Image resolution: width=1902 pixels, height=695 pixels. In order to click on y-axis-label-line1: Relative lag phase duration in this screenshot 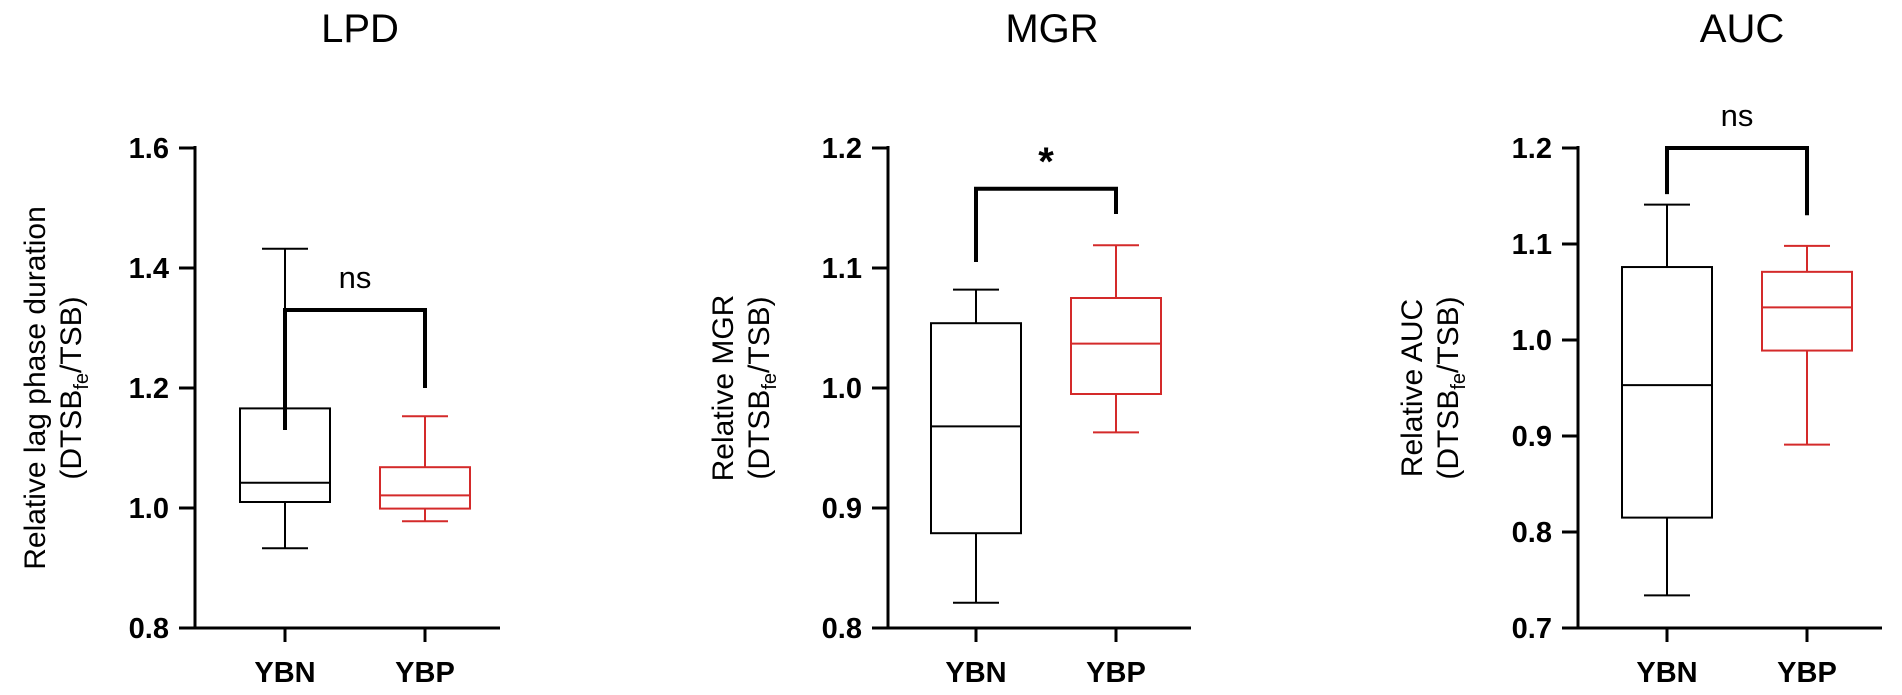, I will do `click(35, 388)`.